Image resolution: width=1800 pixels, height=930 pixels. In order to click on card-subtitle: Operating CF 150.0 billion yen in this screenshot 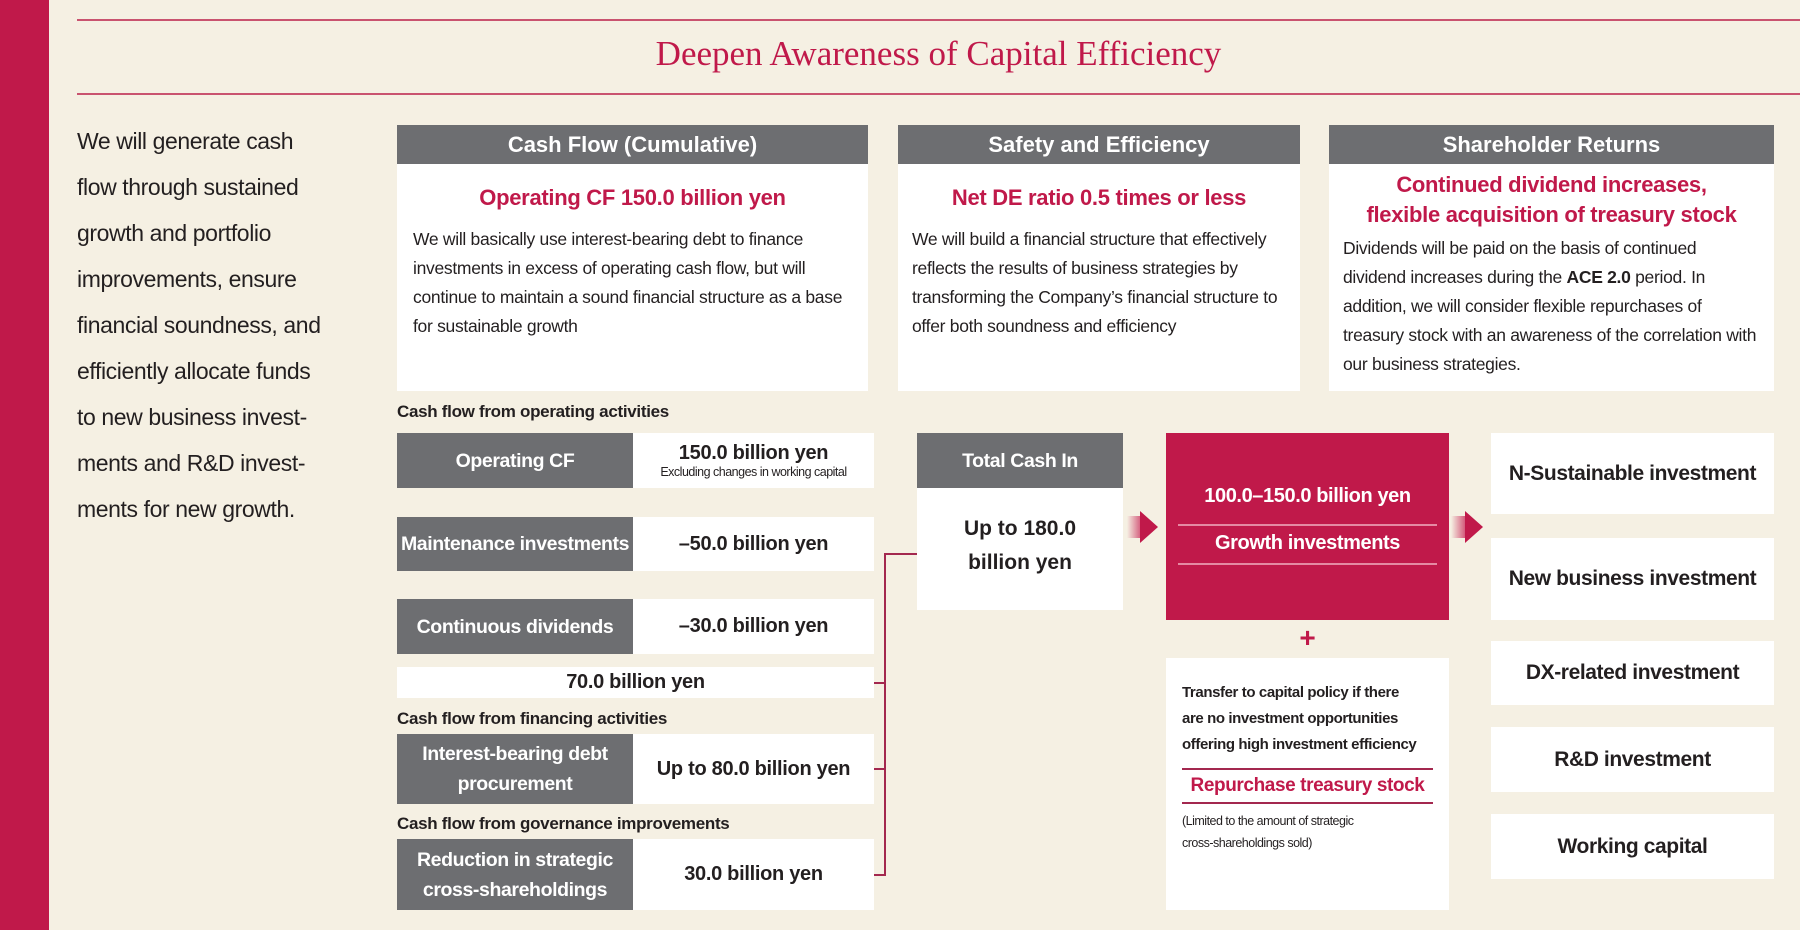, I will do `click(632, 197)`.